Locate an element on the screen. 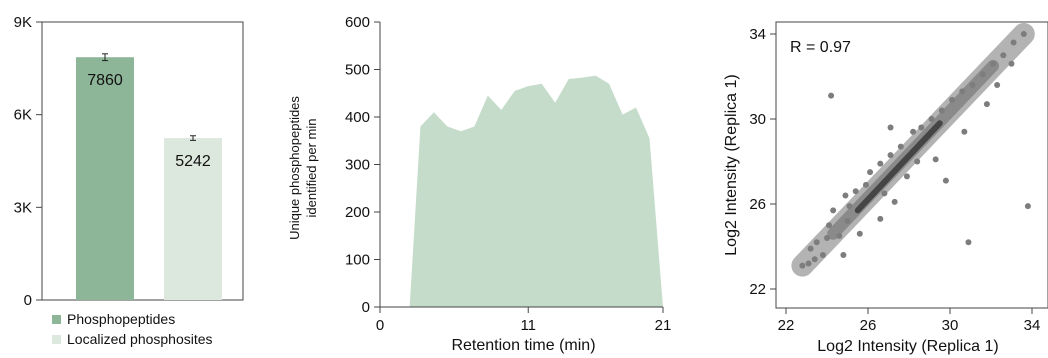 The width and height of the screenshot is (1048, 358). bar-data-label: 5242 is located at coordinates (193, 161).